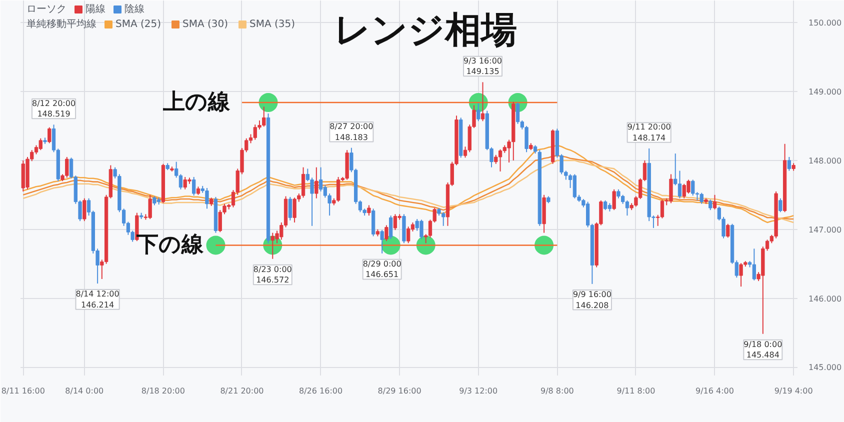  I want to click on y-tick-label: 146.000, so click(825, 299).